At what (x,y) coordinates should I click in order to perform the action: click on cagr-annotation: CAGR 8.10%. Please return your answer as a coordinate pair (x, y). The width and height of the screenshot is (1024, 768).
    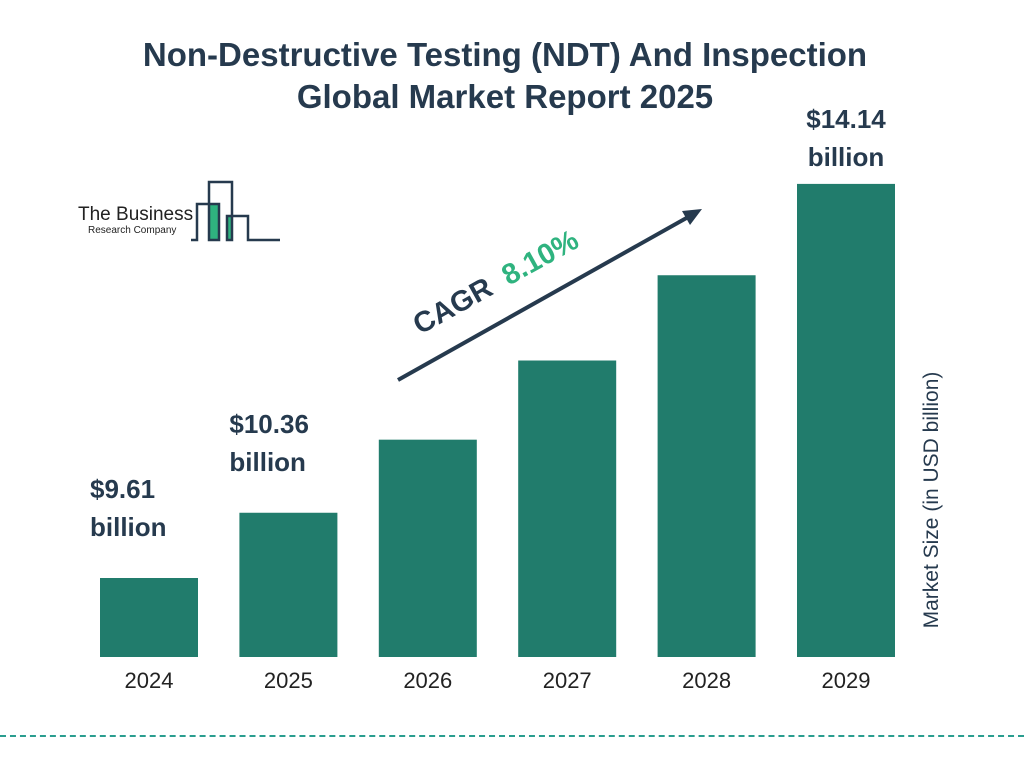
    Looking at the image, I should click on (549, 295).